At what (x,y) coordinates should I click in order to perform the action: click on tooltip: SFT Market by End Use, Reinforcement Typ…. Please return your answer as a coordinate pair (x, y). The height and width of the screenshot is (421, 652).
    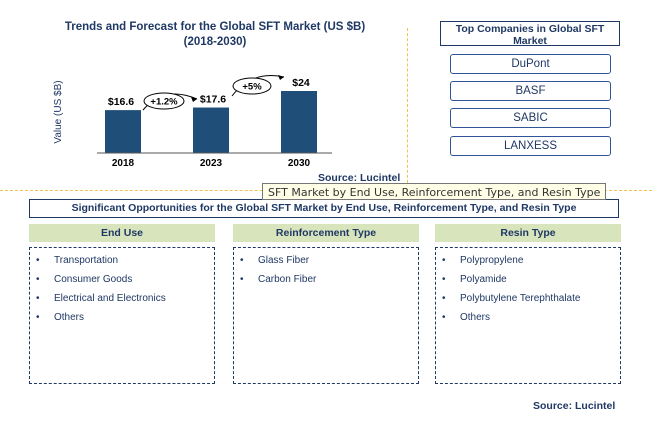
    Looking at the image, I should click on (434, 191).